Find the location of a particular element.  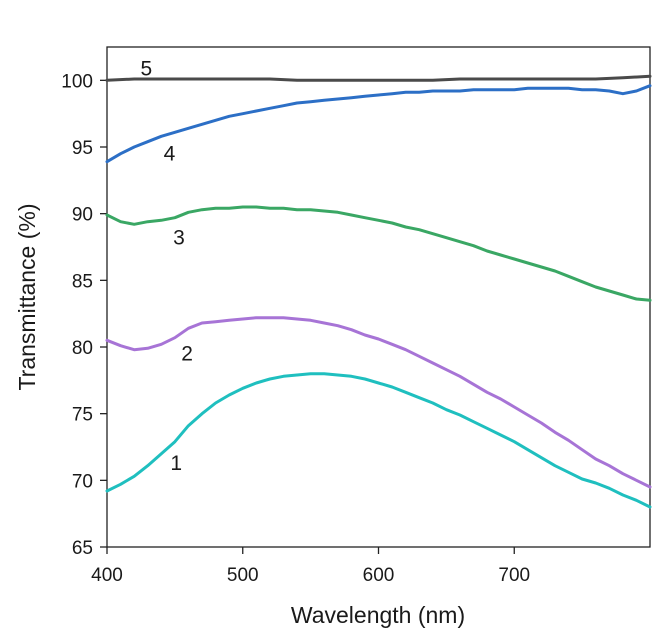

y-tick-label: 95 is located at coordinates (82, 148).